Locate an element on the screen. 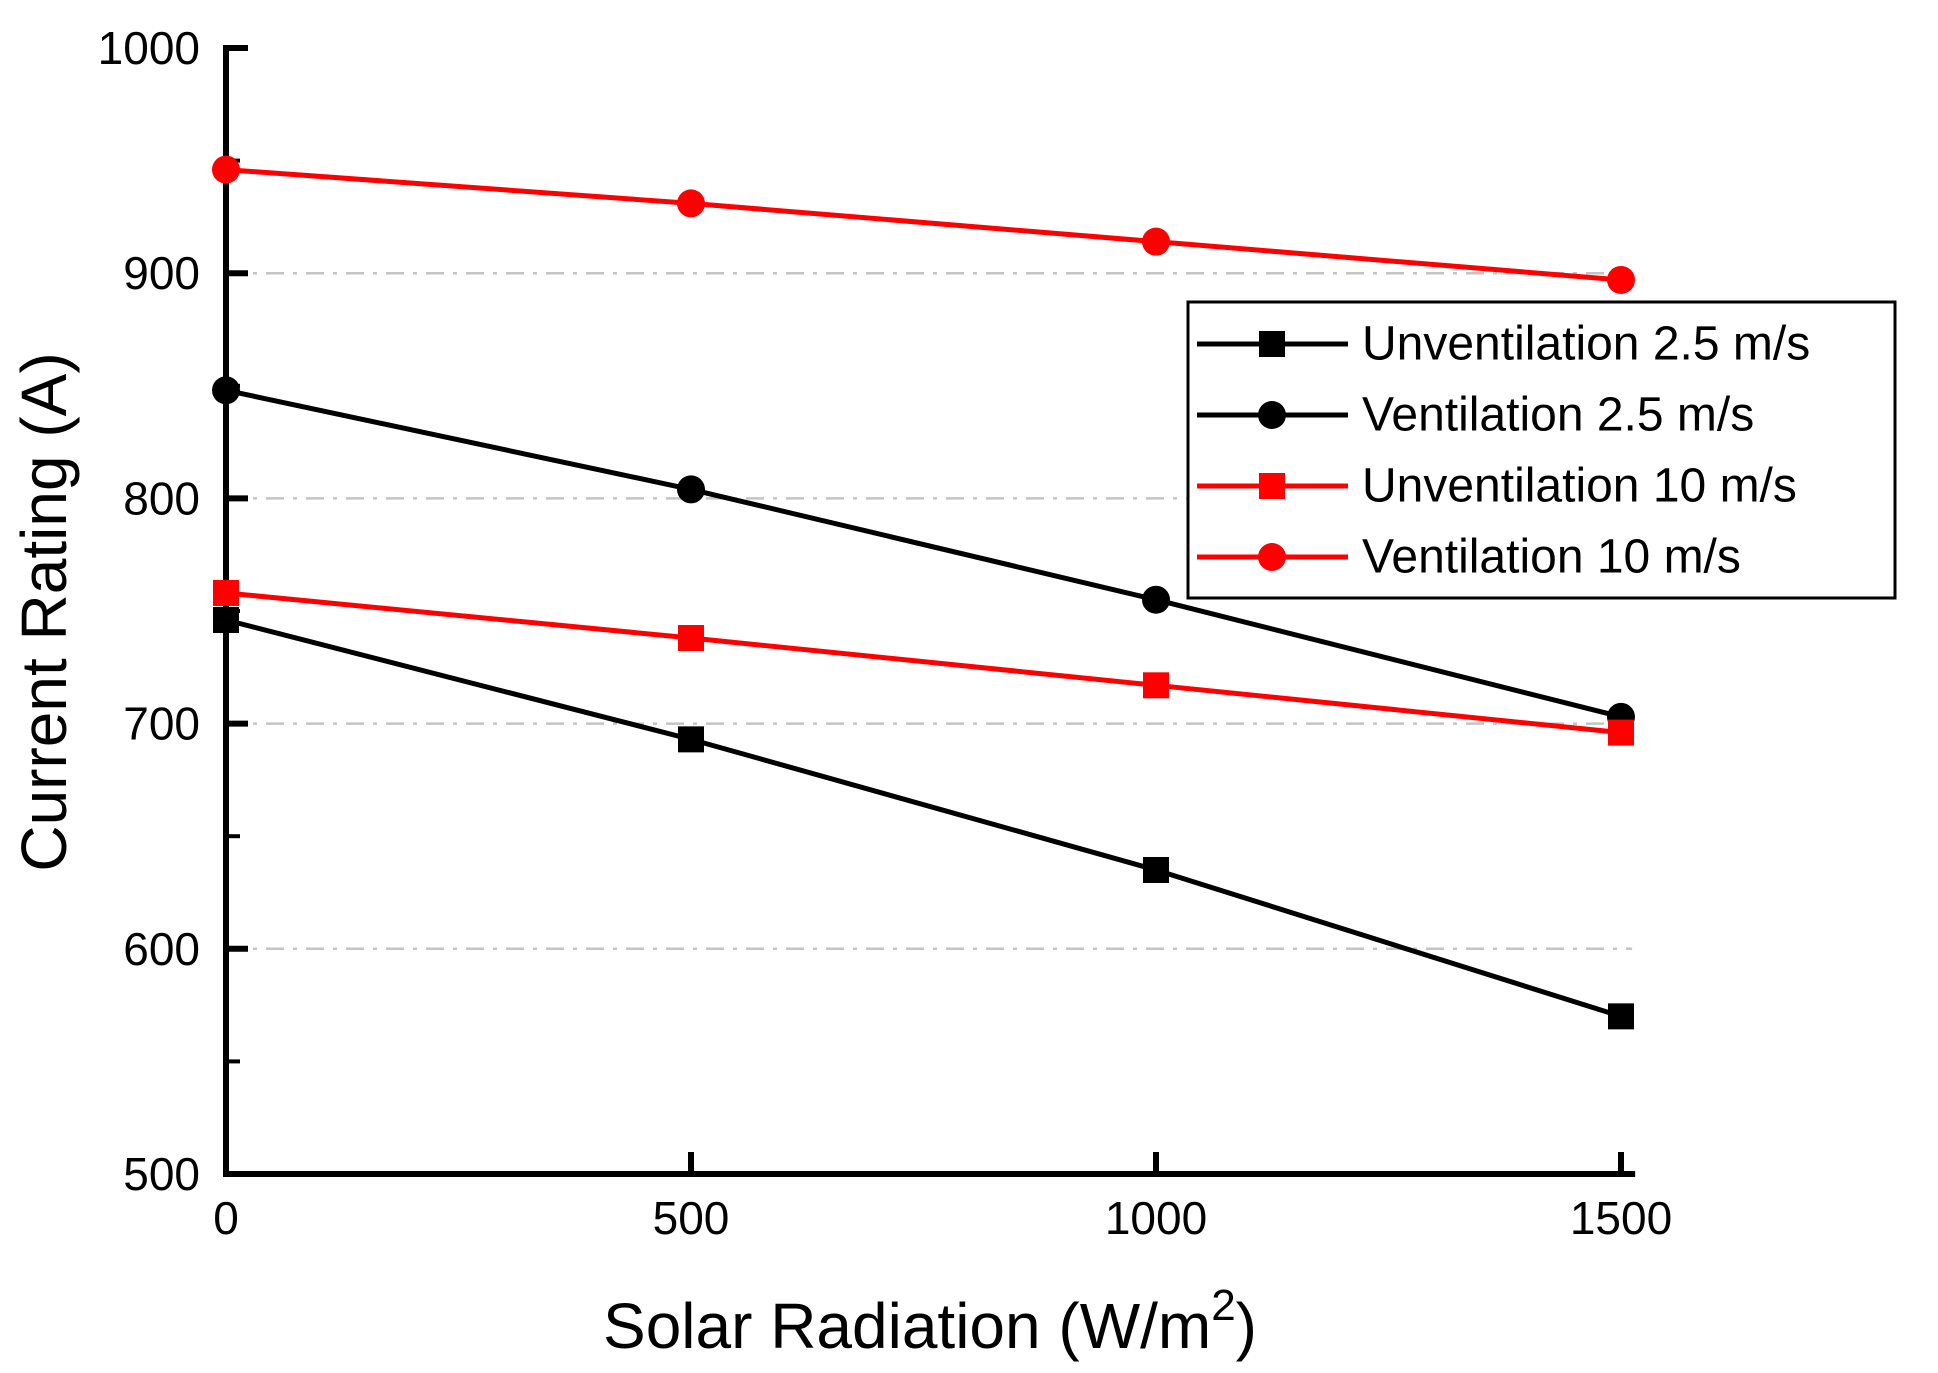 This screenshot has width=1938, height=1373. series-unventilation-10-m-s is located at coordinates (923, 662).